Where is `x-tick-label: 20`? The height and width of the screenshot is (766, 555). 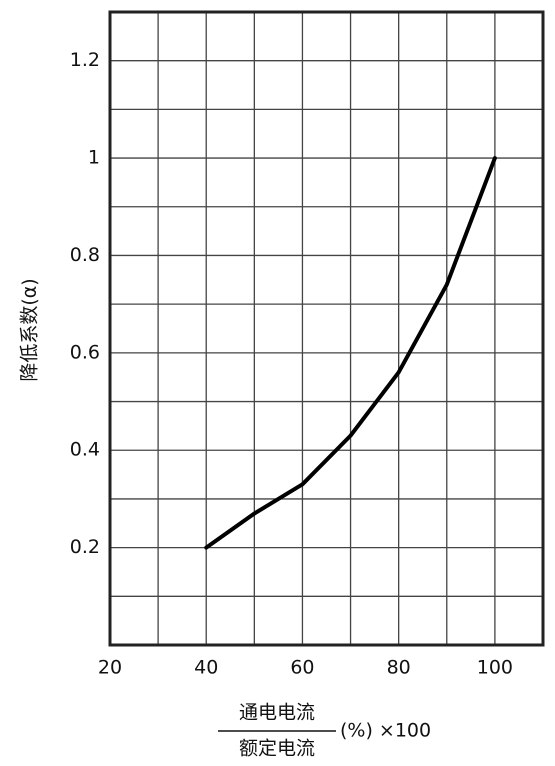
x-tick-label: 20 is located at coordinates (110, 668).